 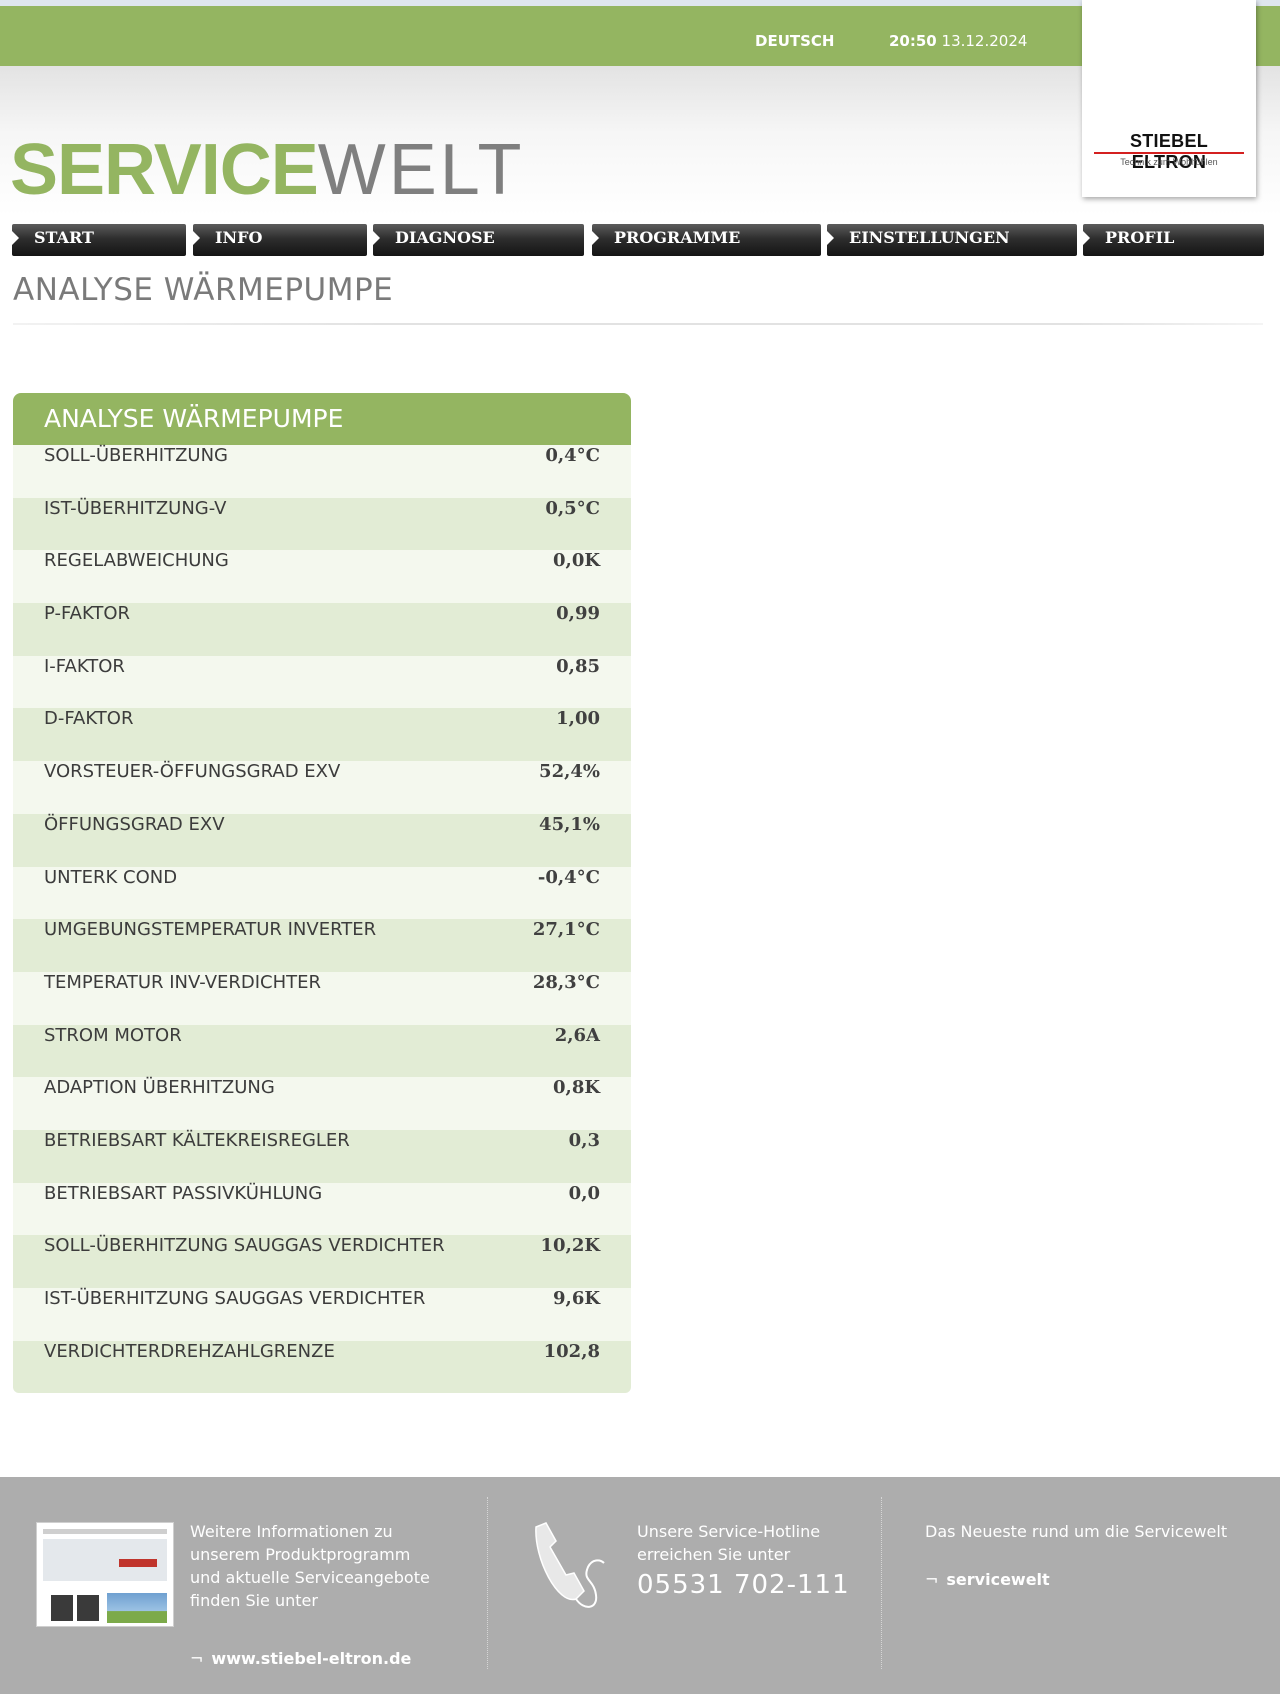 What do you see at coordinates (578, 666) in the screenshot?
I see `row-value: 0,85` at bounding box center [578, 666].